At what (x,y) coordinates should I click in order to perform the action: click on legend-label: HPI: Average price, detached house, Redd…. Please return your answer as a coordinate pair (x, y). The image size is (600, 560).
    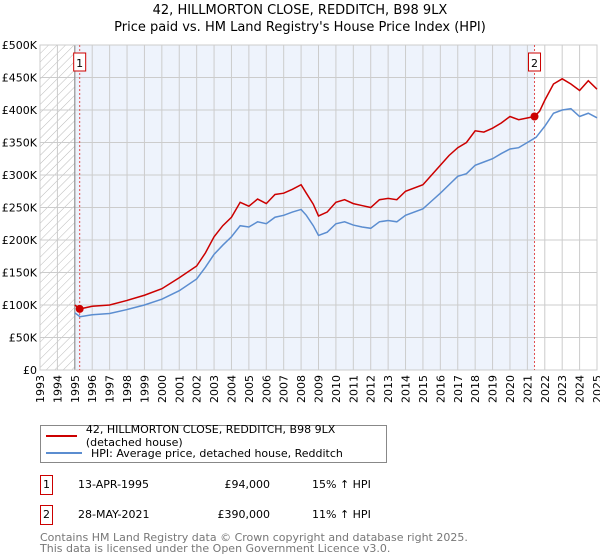
    Looking at the image, I should click on (217, 453).